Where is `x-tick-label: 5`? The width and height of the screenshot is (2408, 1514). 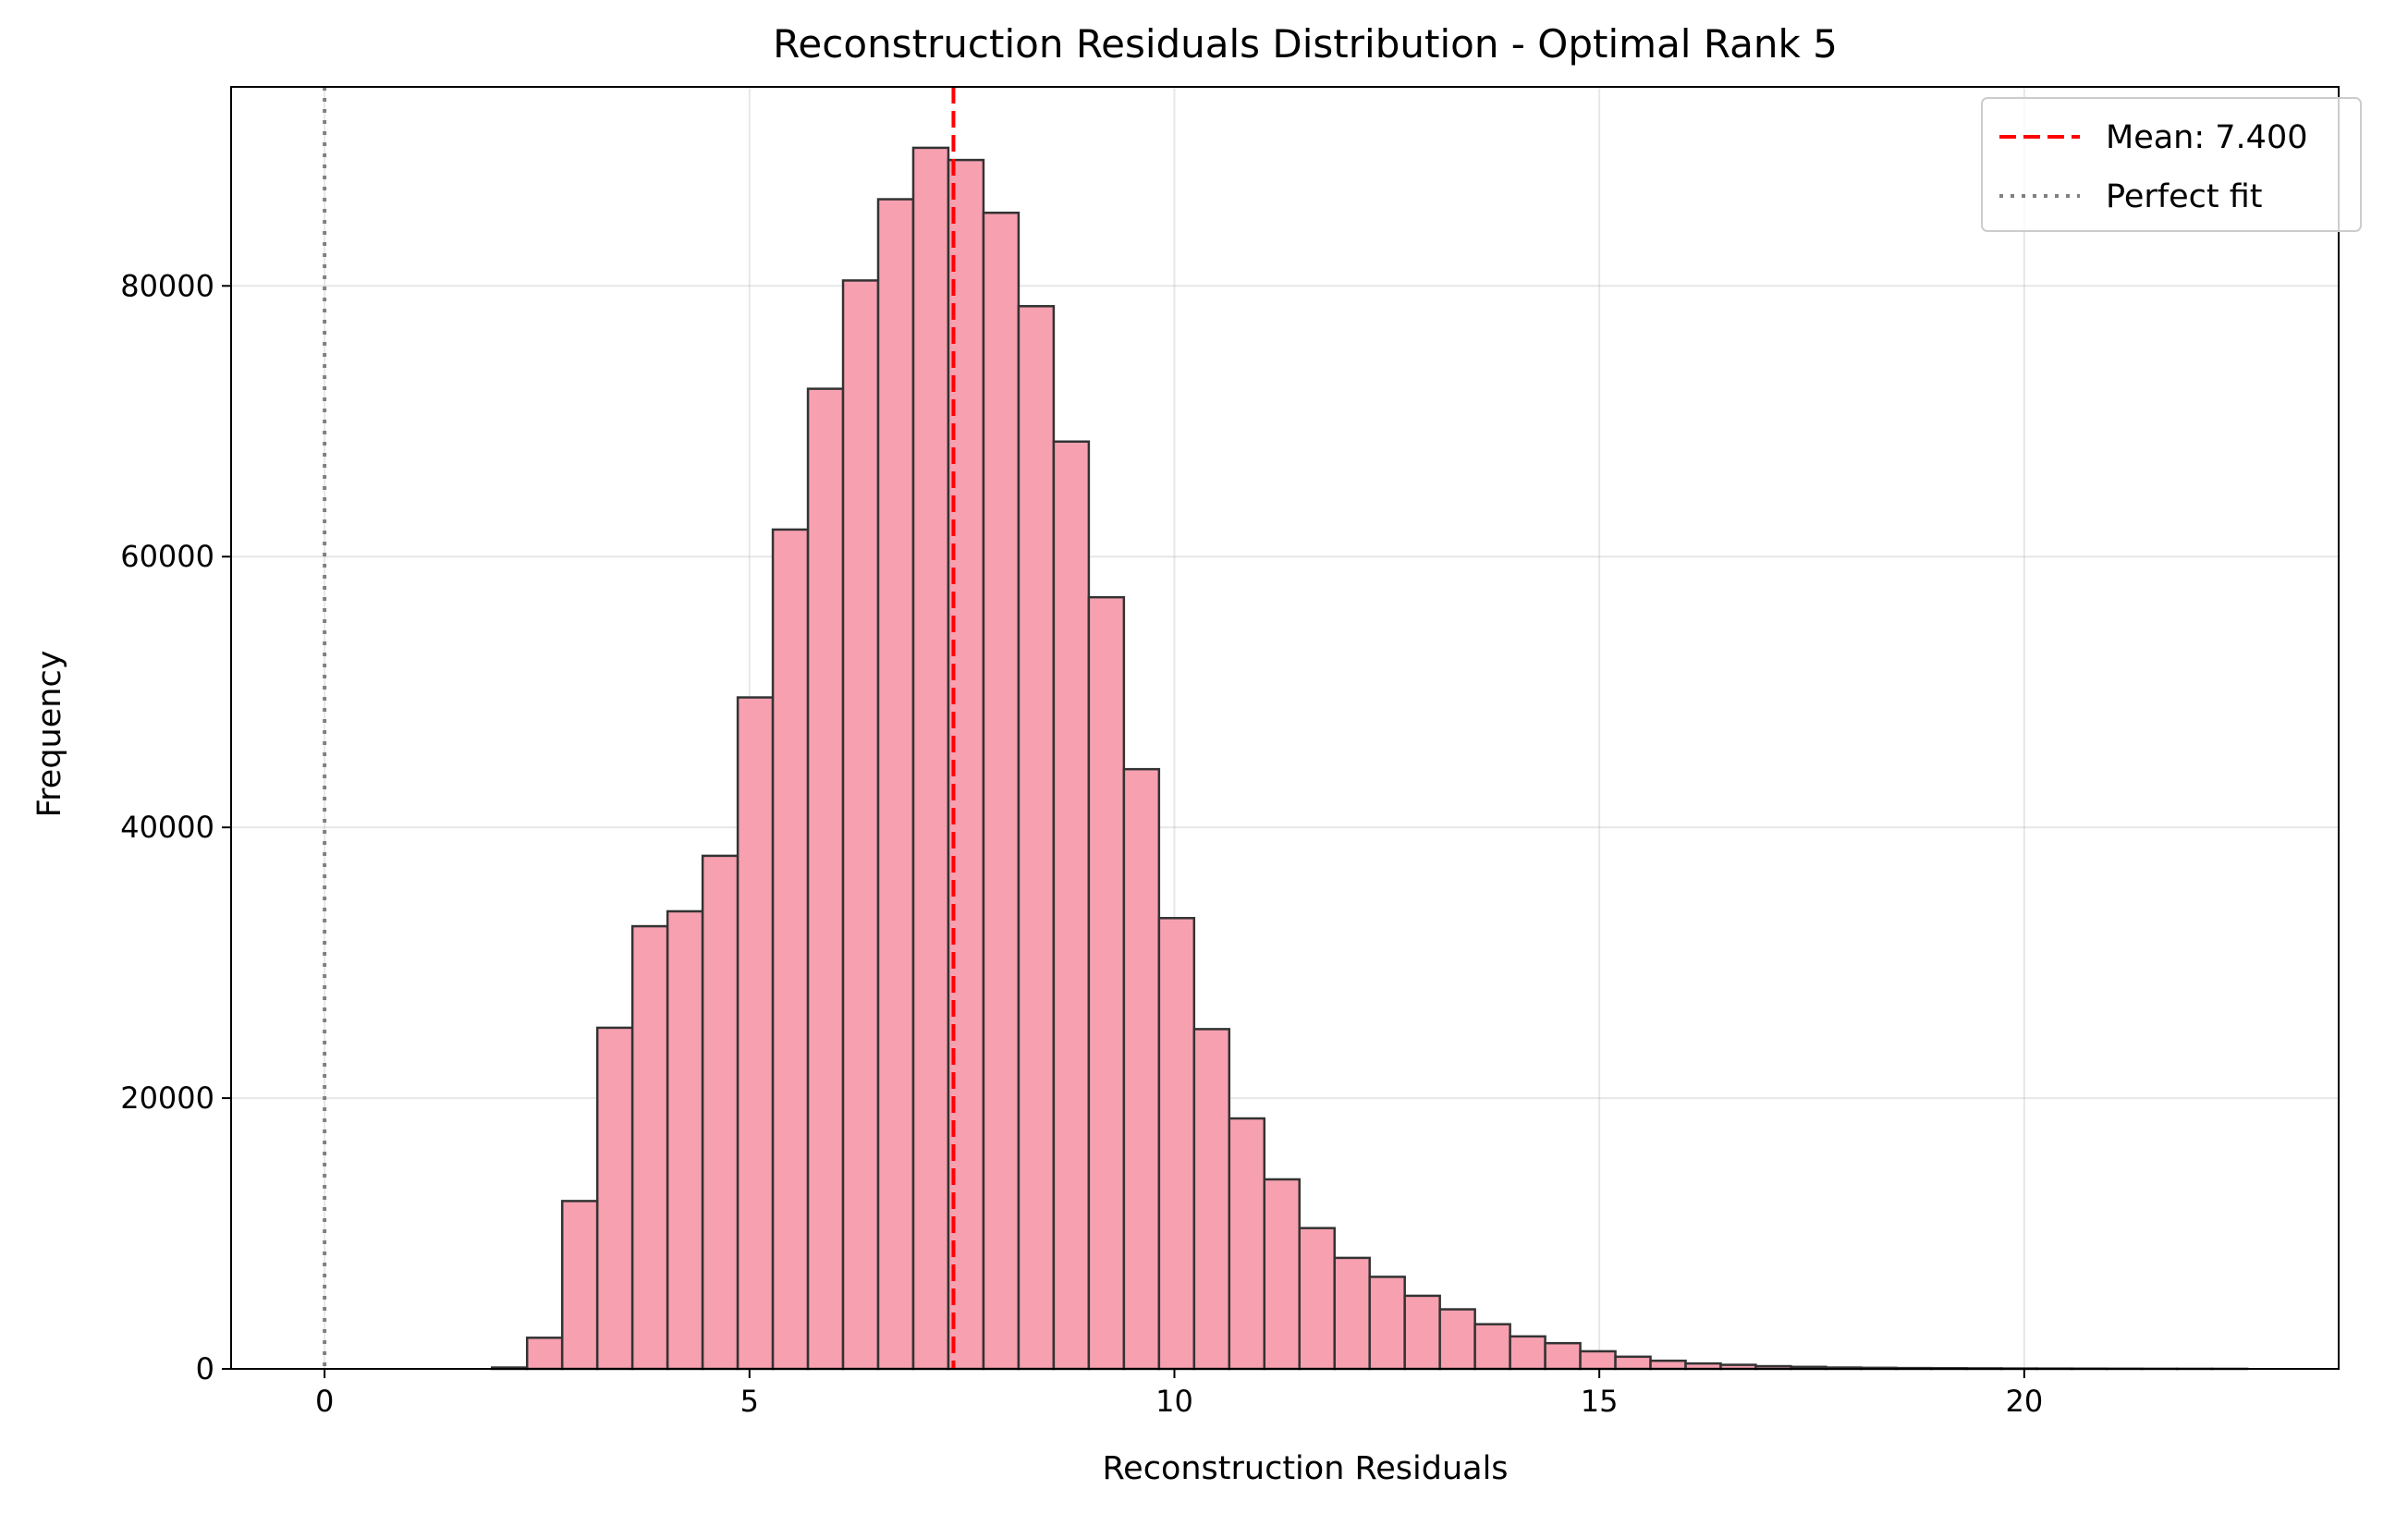 x-tick-label: 5 is located at coordinates (750, 1401).